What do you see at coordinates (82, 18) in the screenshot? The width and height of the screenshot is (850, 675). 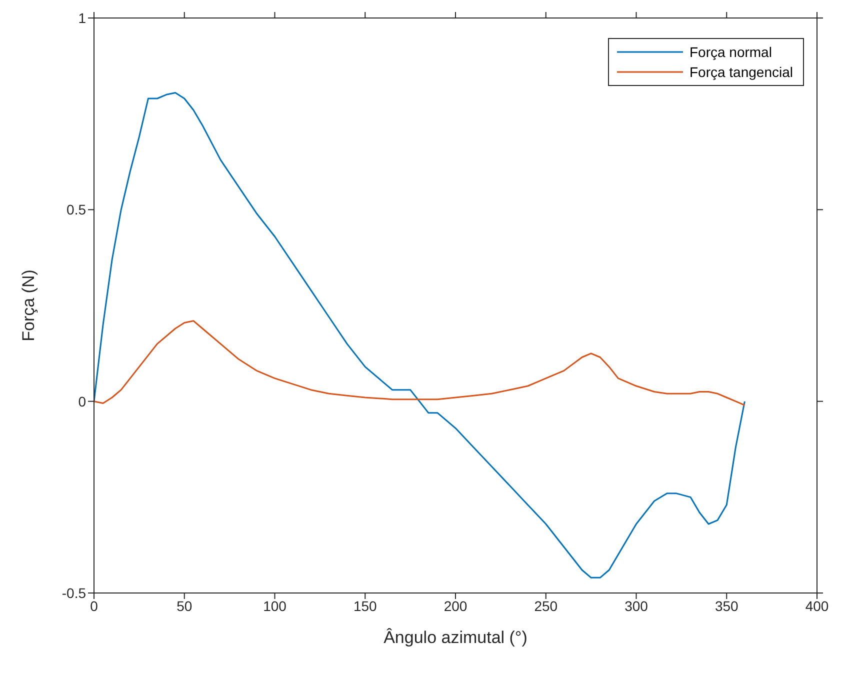 I see `y-tick-label: 1` at bounding box center [82, 18].